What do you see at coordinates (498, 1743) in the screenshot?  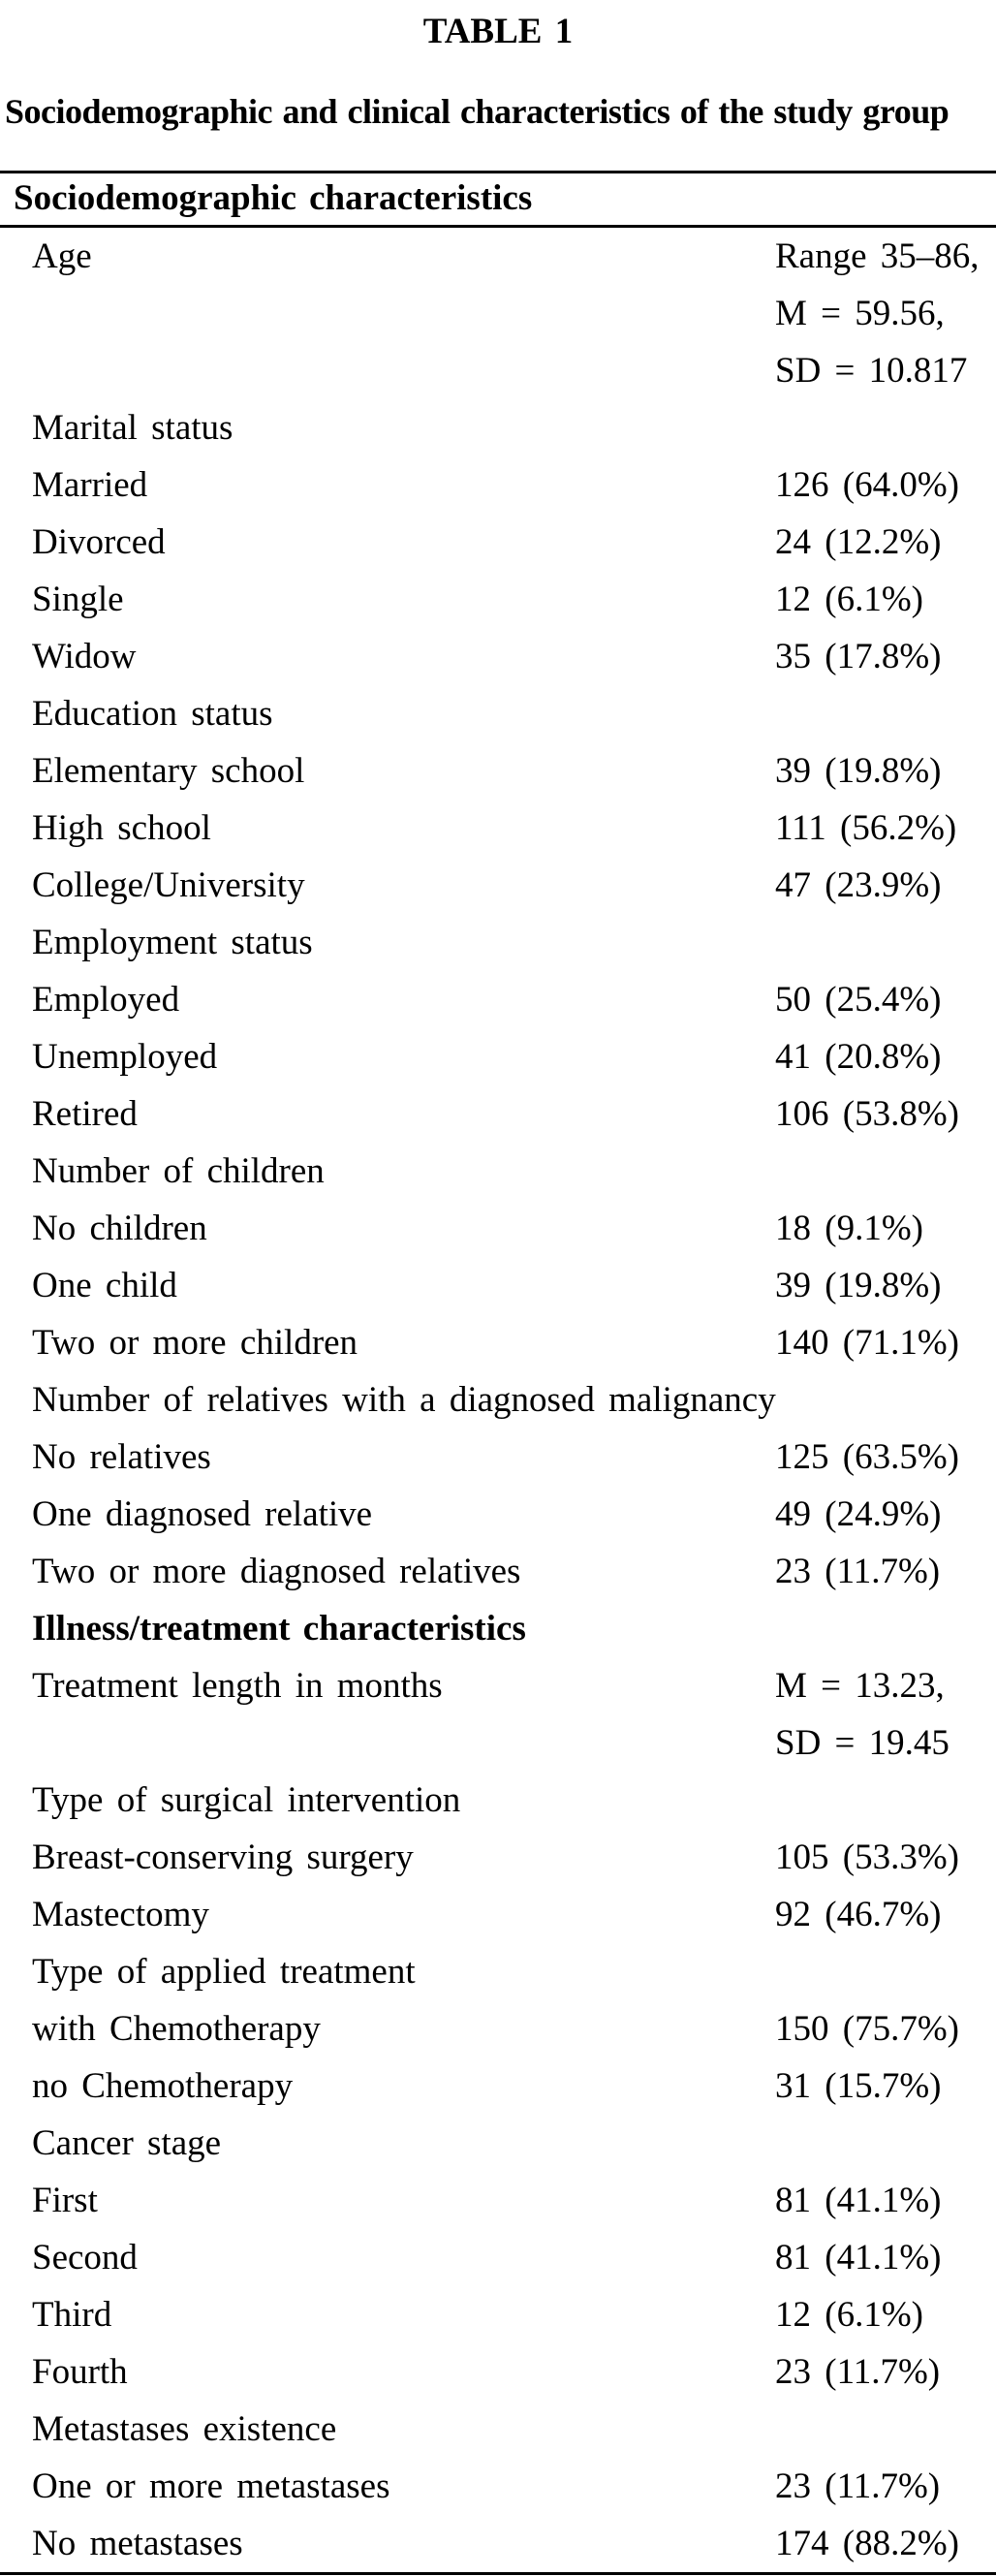 I see `table-row: SD = 19.45` at bounding box center [498, 1743].